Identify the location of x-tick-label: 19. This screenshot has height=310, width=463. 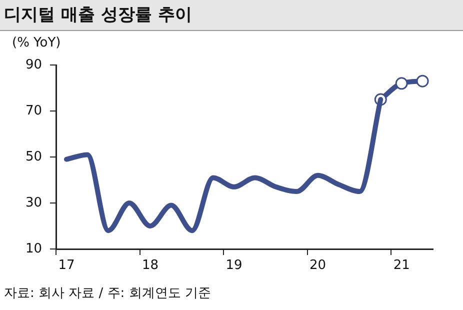
(234, 266).